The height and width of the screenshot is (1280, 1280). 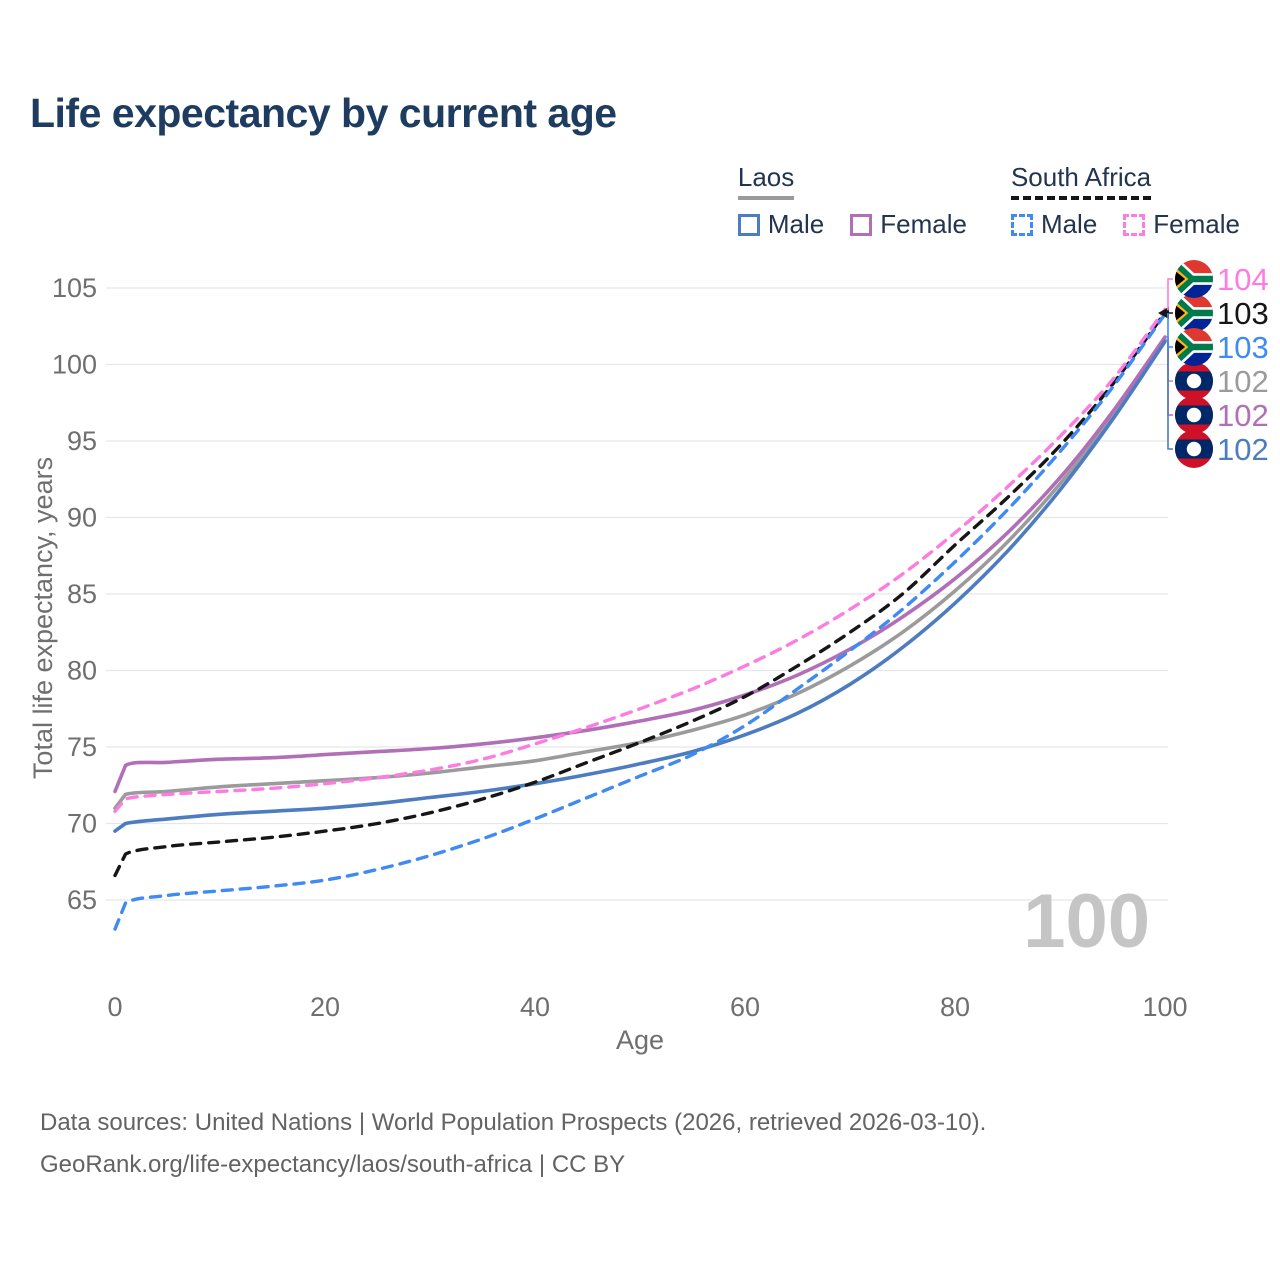 What do you see at coordinates (1243, 381) in the screenshot?
I see `end-label-value-laos-total: 102` at bounding box center [1243, 381].